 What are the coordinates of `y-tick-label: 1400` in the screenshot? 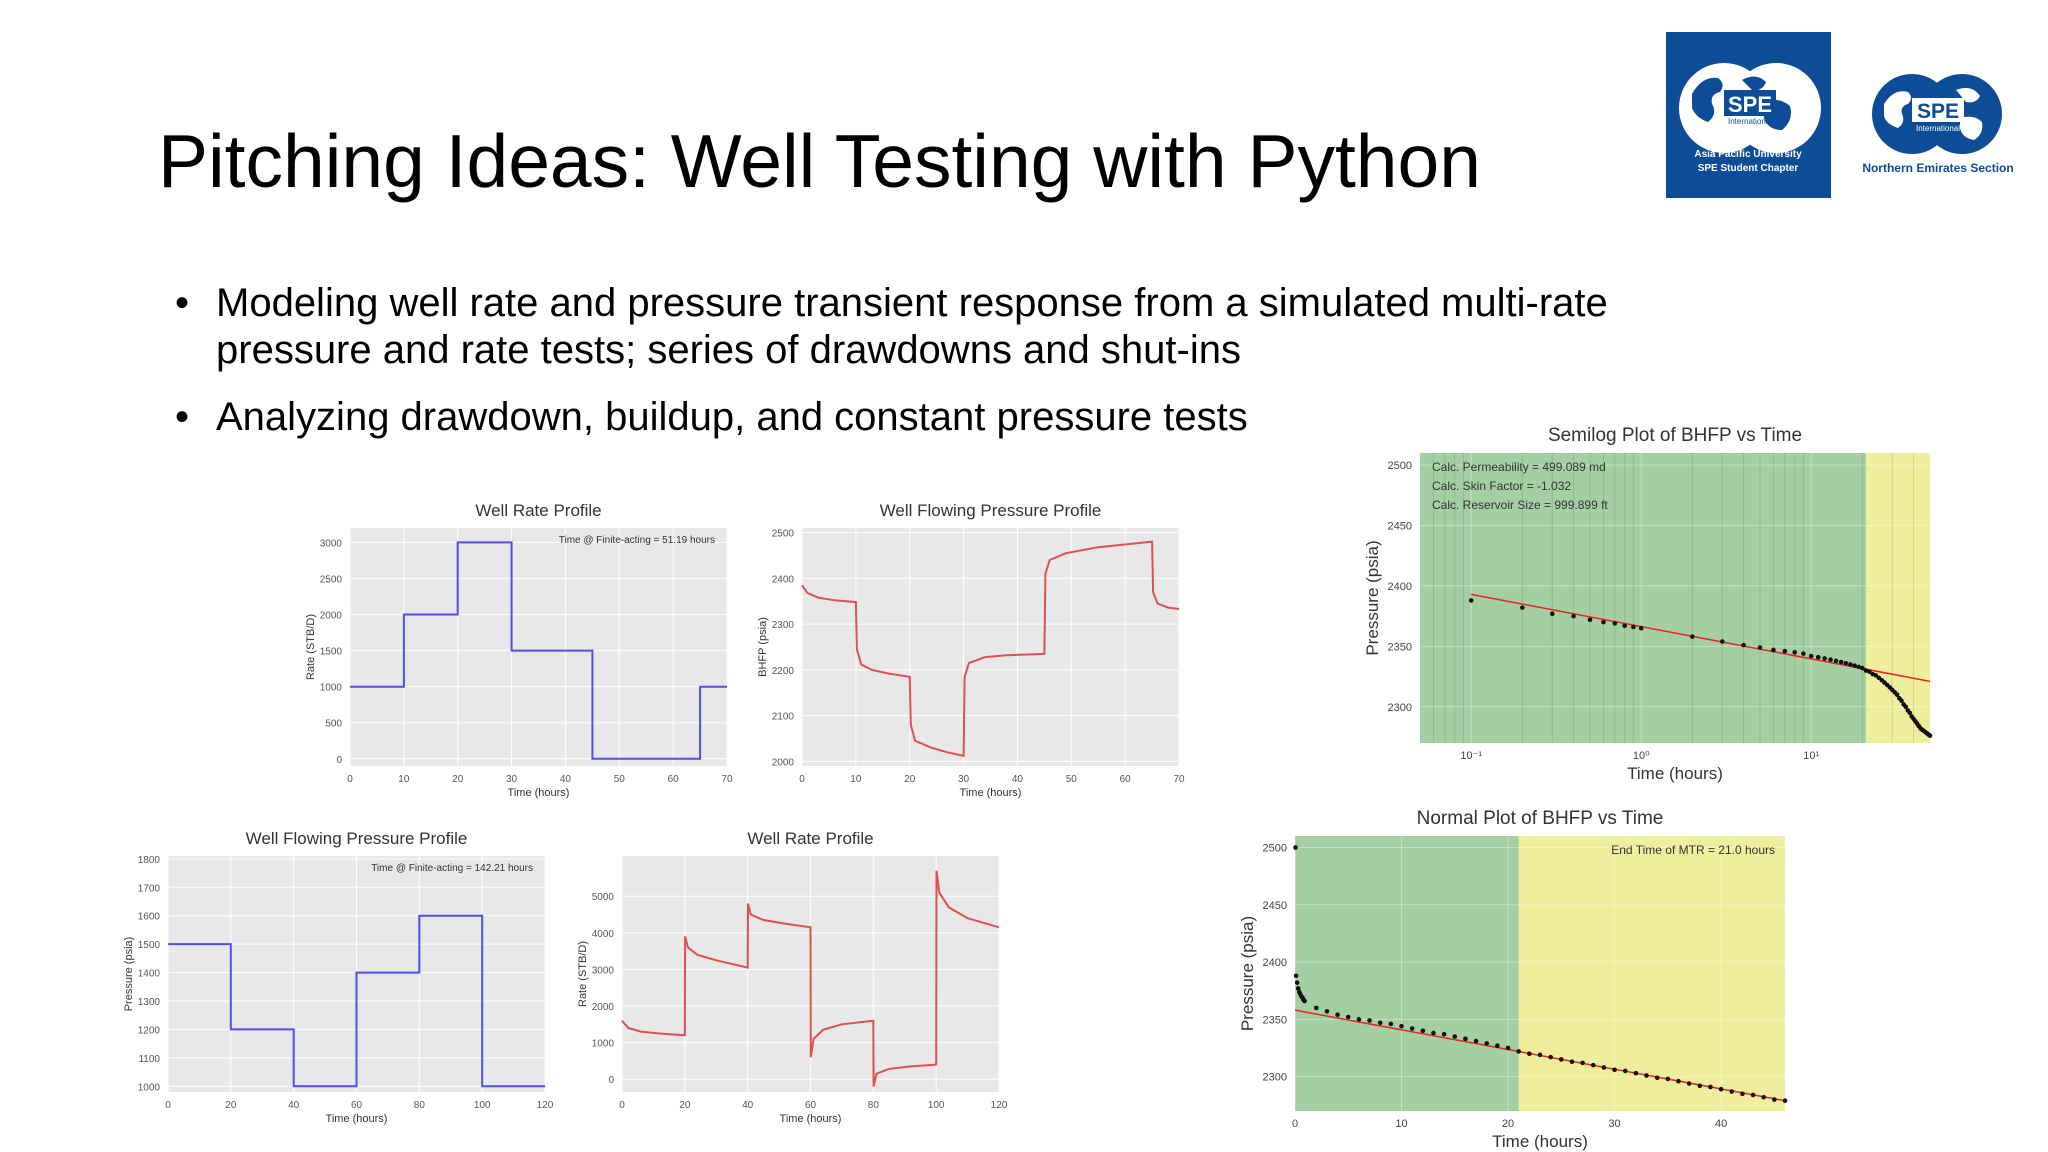 It's located at (149, 974).